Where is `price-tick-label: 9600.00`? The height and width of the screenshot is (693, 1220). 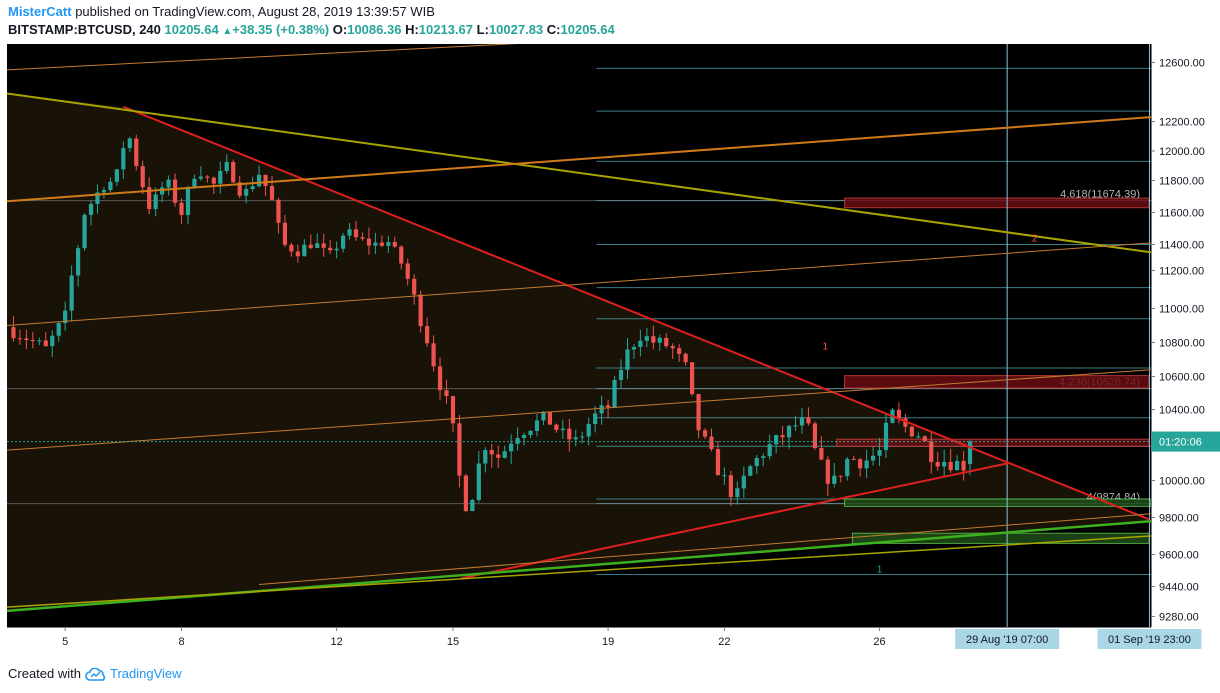 price-tick-label: 9600.00 is located at coordinates (1179, 556).